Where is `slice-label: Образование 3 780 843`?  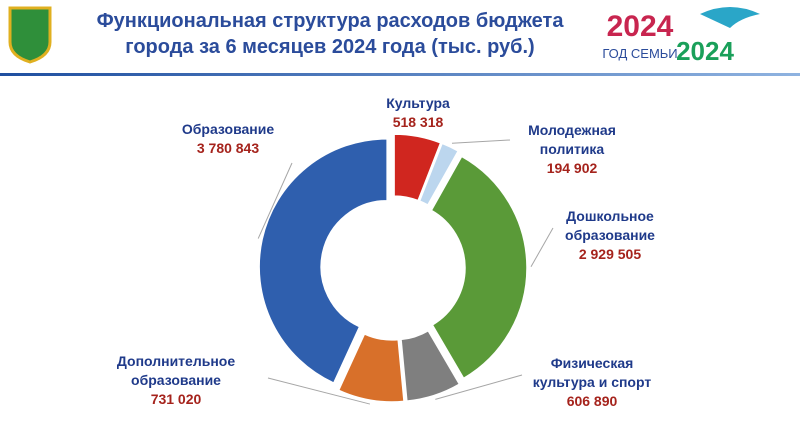
slice-label: Образование 3 780 843 is located at coordinates (228, 139).